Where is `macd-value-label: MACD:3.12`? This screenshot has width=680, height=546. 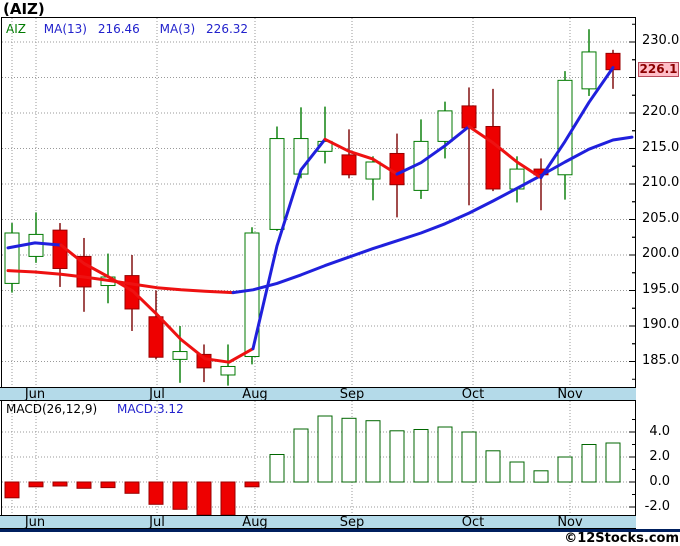
macd-value-label: MACD:3.12 is located at coordinates (150, 409).